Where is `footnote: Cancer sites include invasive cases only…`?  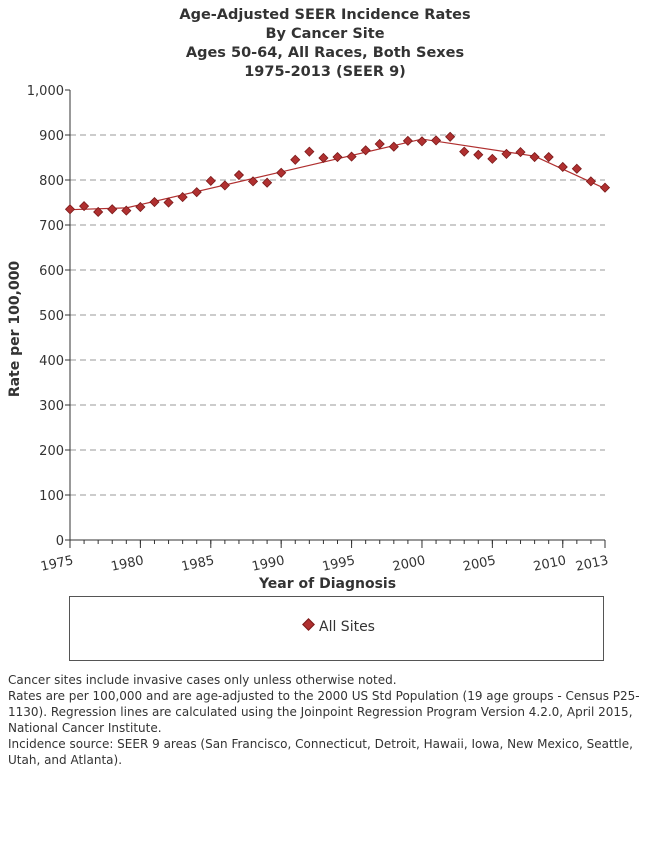
footnote: Cancer sites include invasive cases only… is located at coordinates (202, 680).